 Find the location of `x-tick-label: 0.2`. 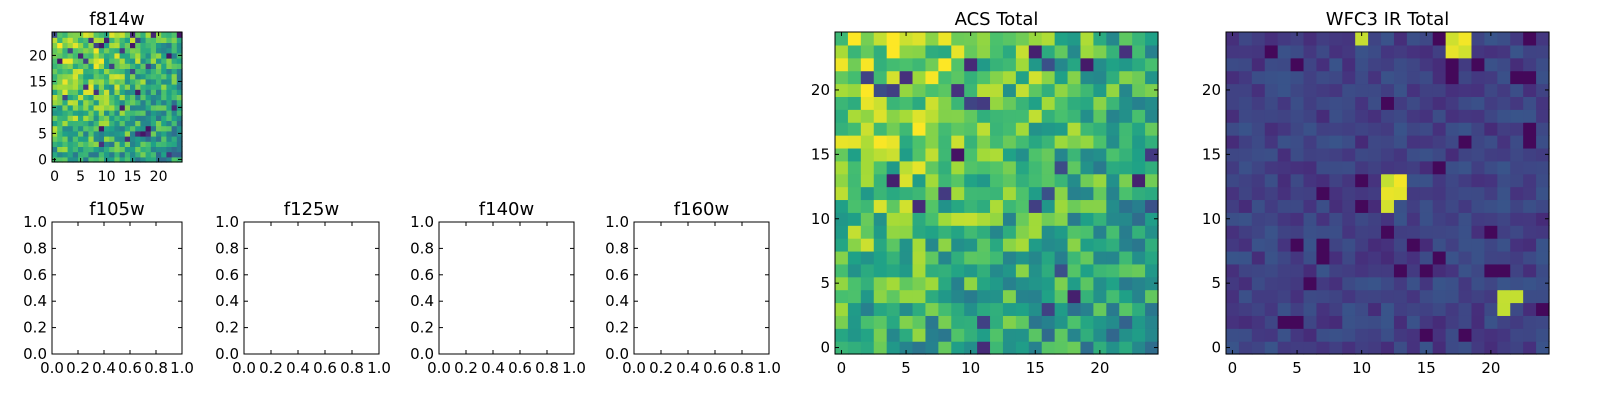

x-tick-label: 0.2 is located at coordinates (271, 368).